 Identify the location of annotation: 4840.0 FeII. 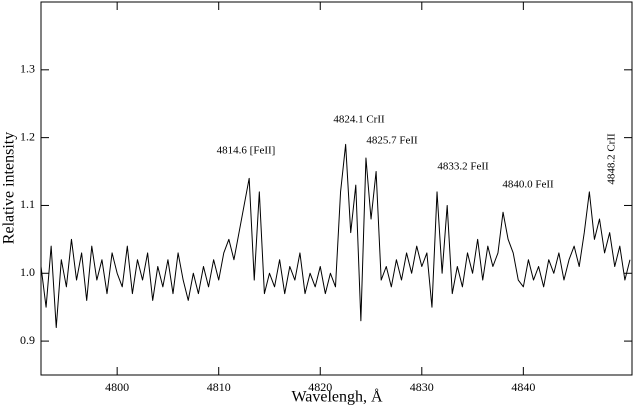
(528, 185).